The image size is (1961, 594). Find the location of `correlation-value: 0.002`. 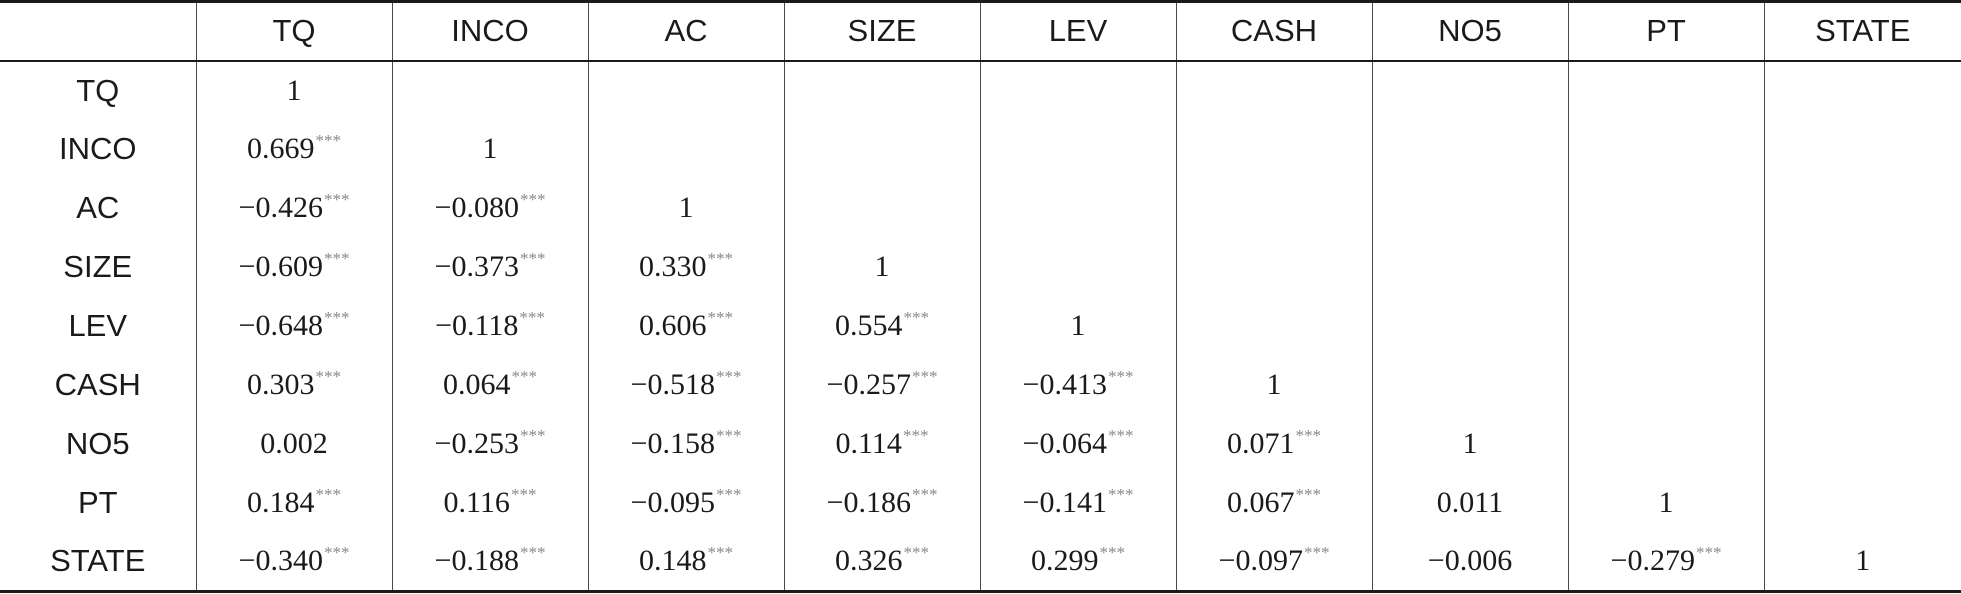

correlation-value: 0.002 is located at coordinates (294, 443).